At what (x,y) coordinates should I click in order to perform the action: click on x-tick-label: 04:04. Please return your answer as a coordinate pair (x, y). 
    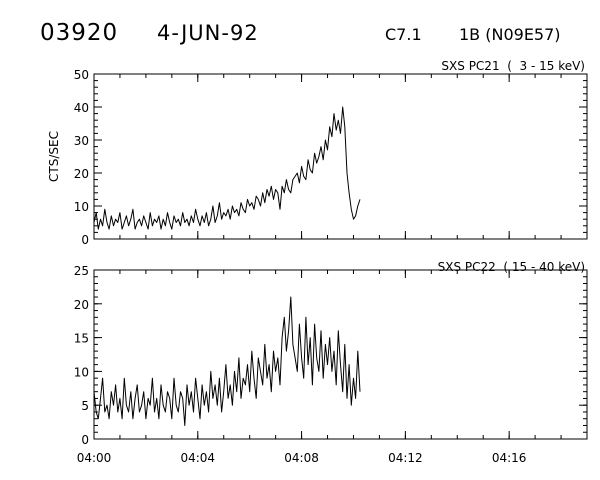
    Looking at the image, I should click on (197, 458).